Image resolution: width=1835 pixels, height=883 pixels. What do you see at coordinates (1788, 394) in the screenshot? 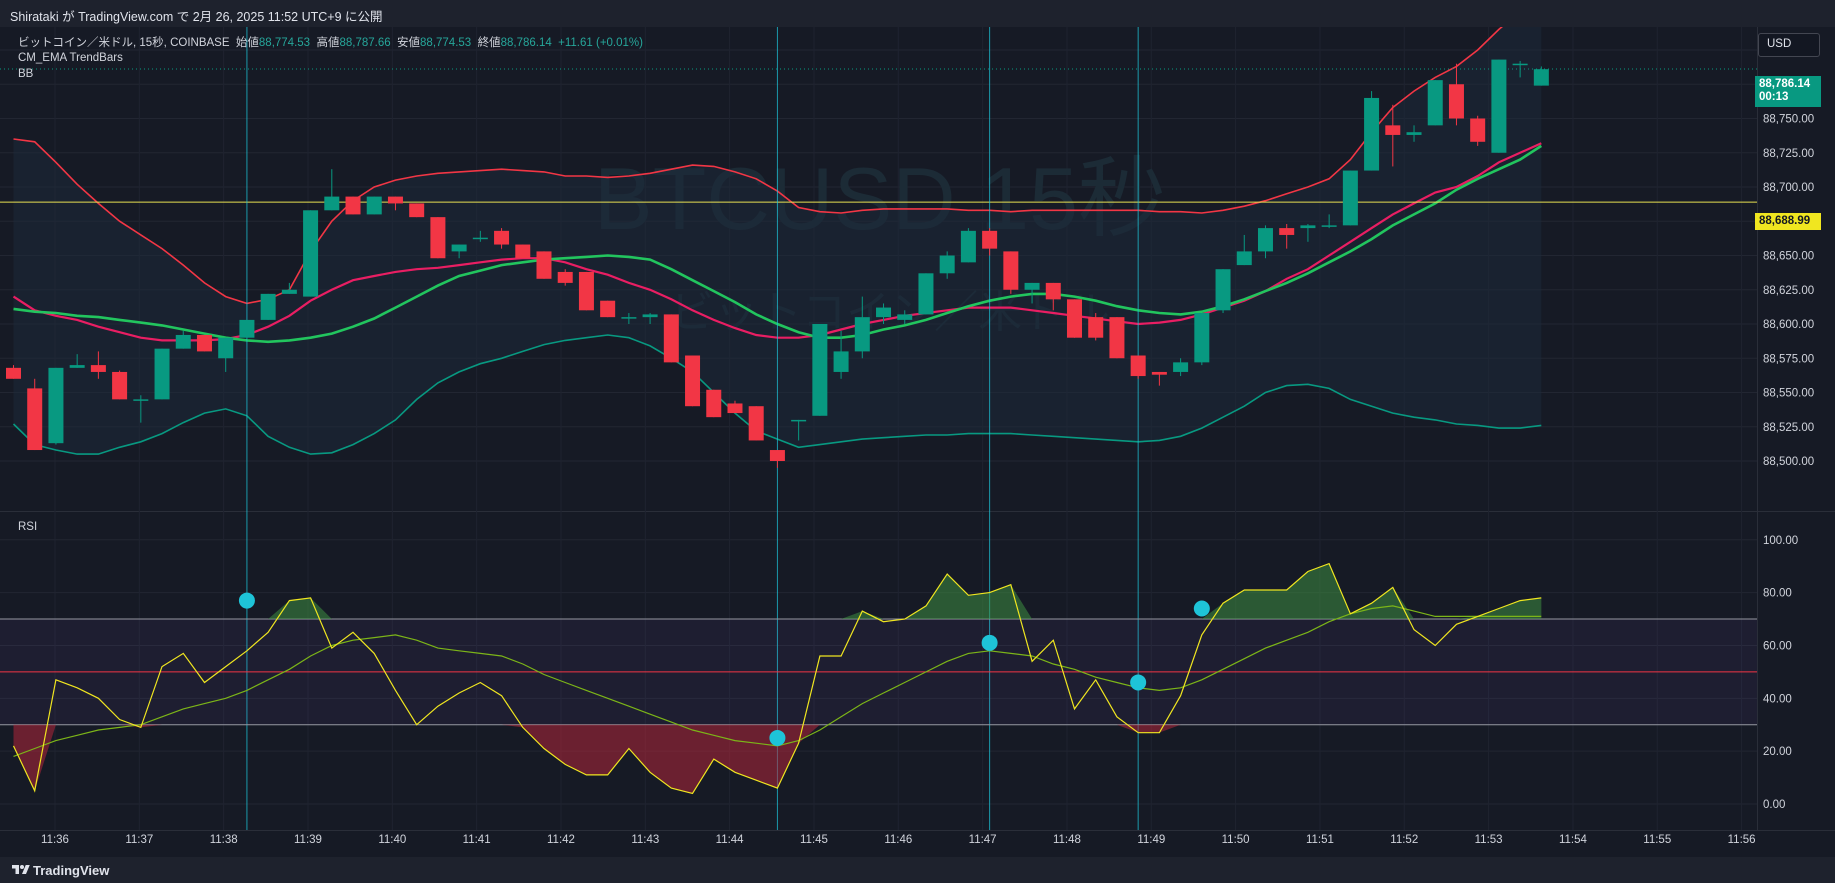
I see `price-tick-label: 88,550.00` at bounding box center [1788, 394].